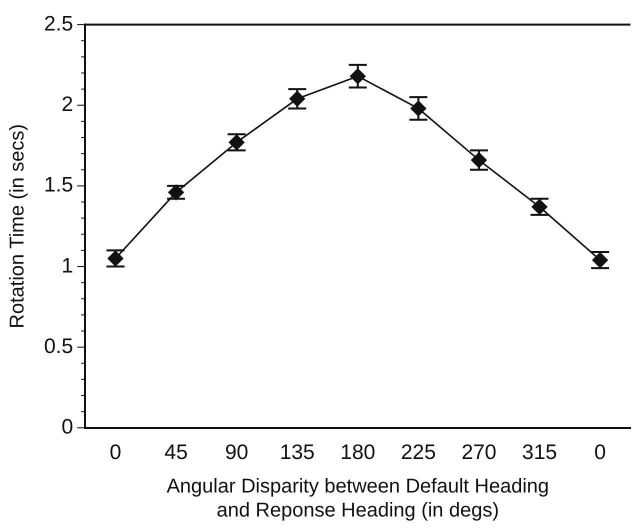 The image size is (639, 531). What do you see at coordinates (540, 452) in the screenshot?
I see `x-tick-label: 315` at bounding box center [540, 452].